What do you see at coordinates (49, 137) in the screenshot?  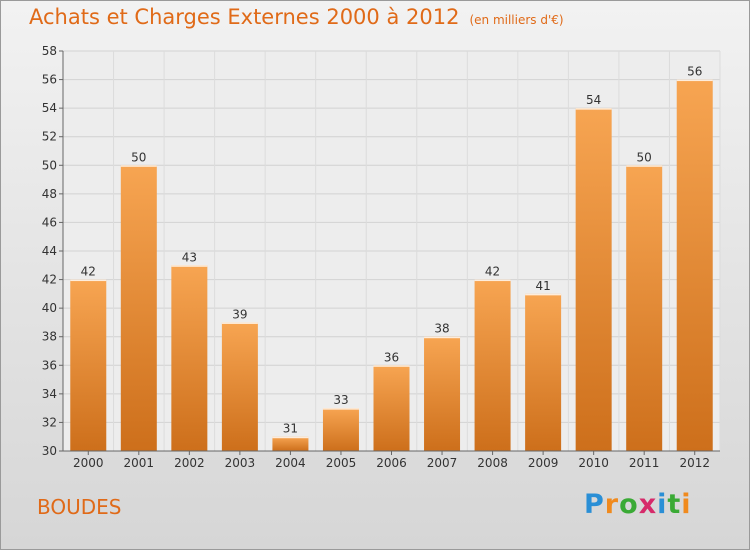 I see `y-tick-label: 52` at bounding box center [49, 137].